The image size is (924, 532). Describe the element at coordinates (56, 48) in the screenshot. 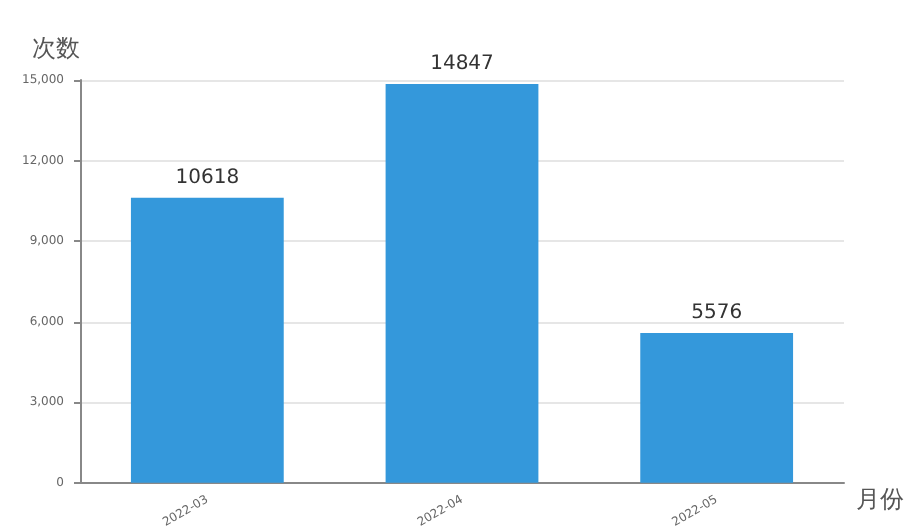

I see `y-axis-title: 次数` at that location.